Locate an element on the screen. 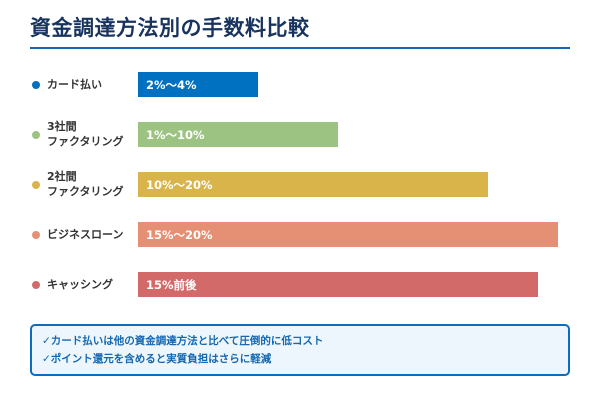 This screenshot has height=400, width=600. chart-title: 資金調達方法別の手数料比較 is located at coordinates (170, 28).